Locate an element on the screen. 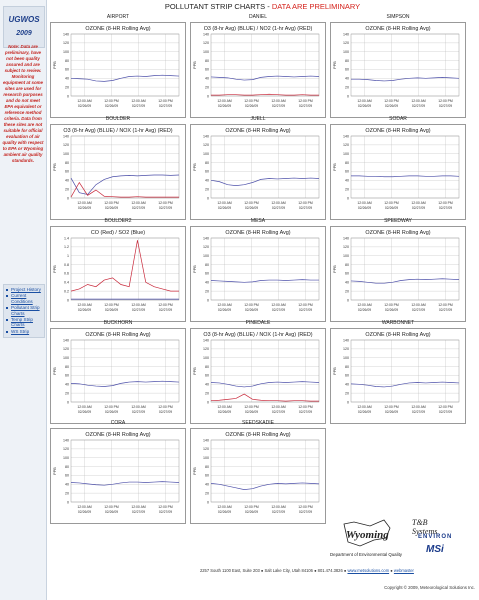  nav-link-ws-strip: WS Strip is located at coordinates (24, 331).